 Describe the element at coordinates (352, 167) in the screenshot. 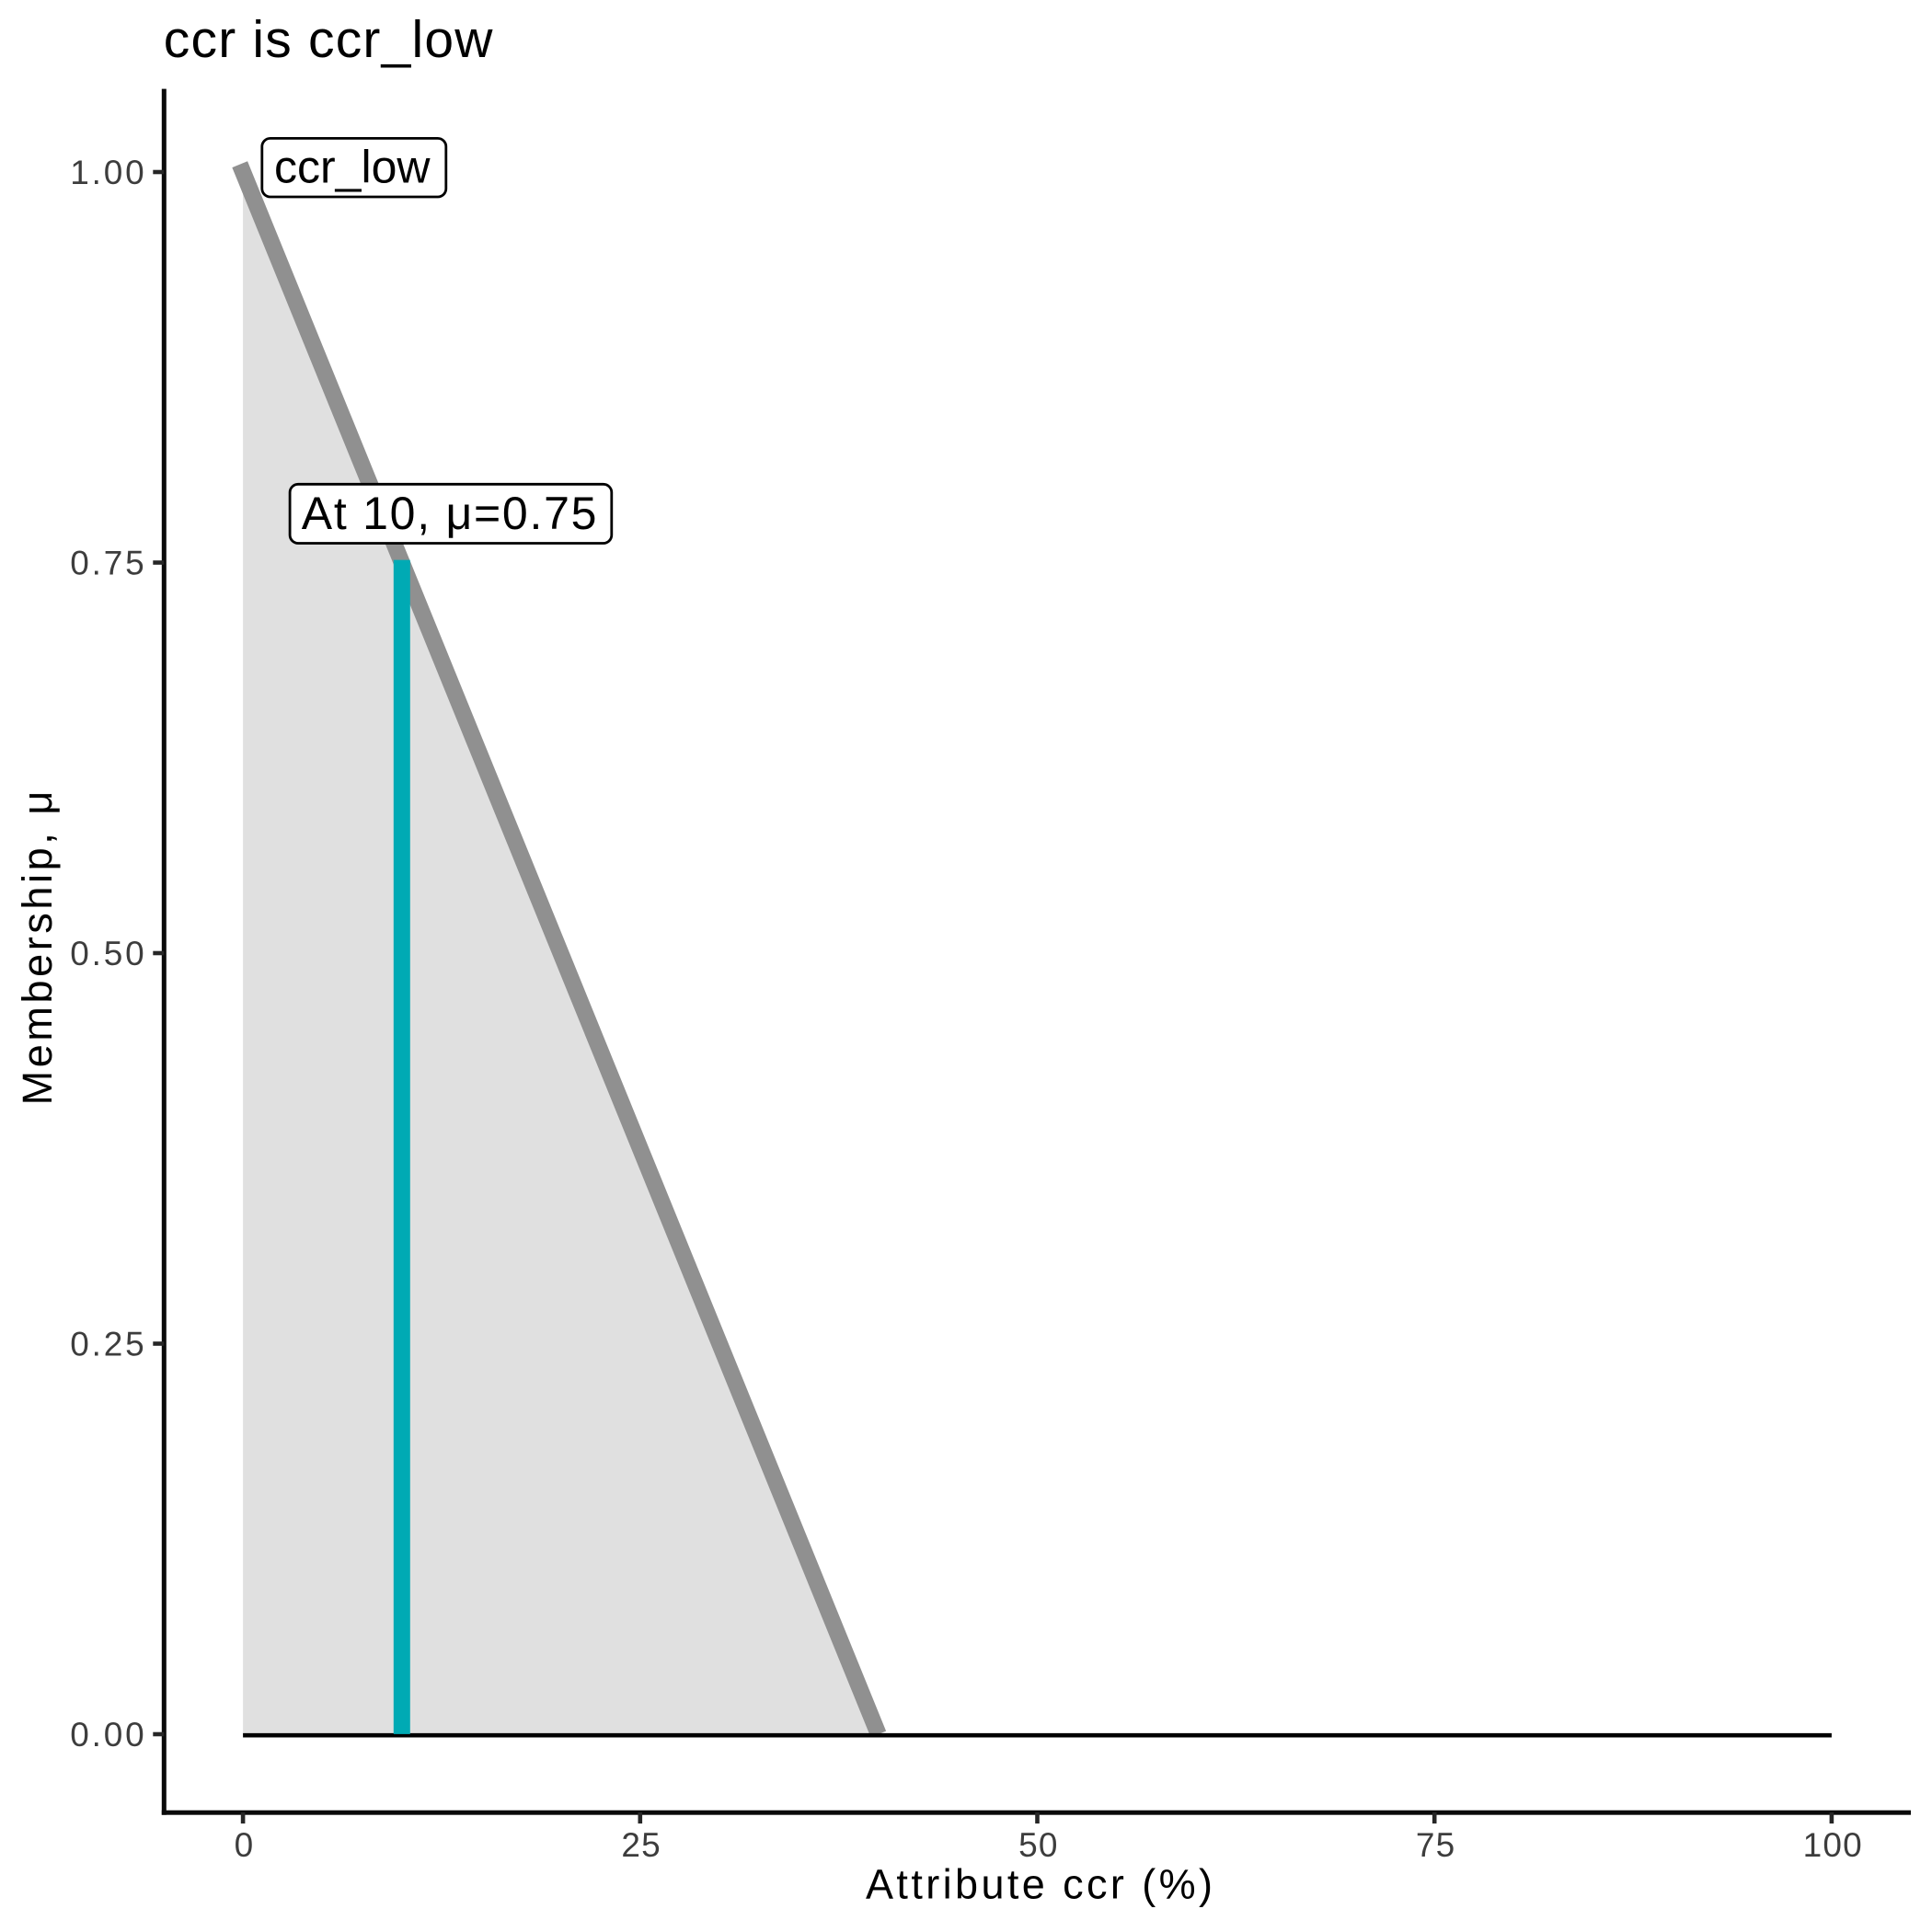

I see `svg-text: ccr_low` at that location.